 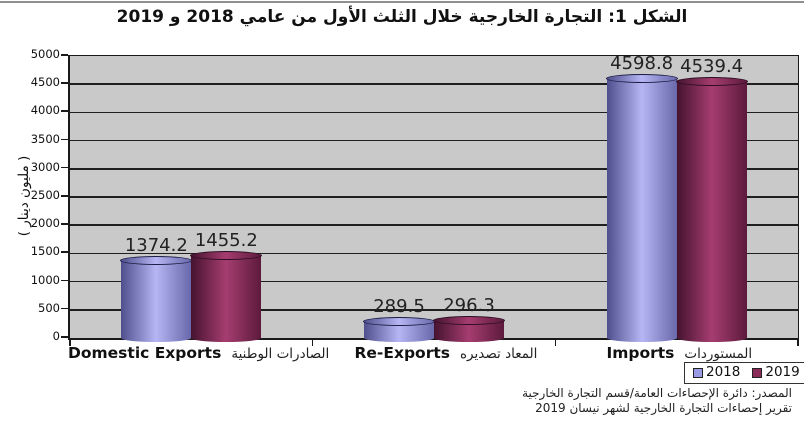 I want to click on y-tick-mark-2000, so click(x=64, y=224).